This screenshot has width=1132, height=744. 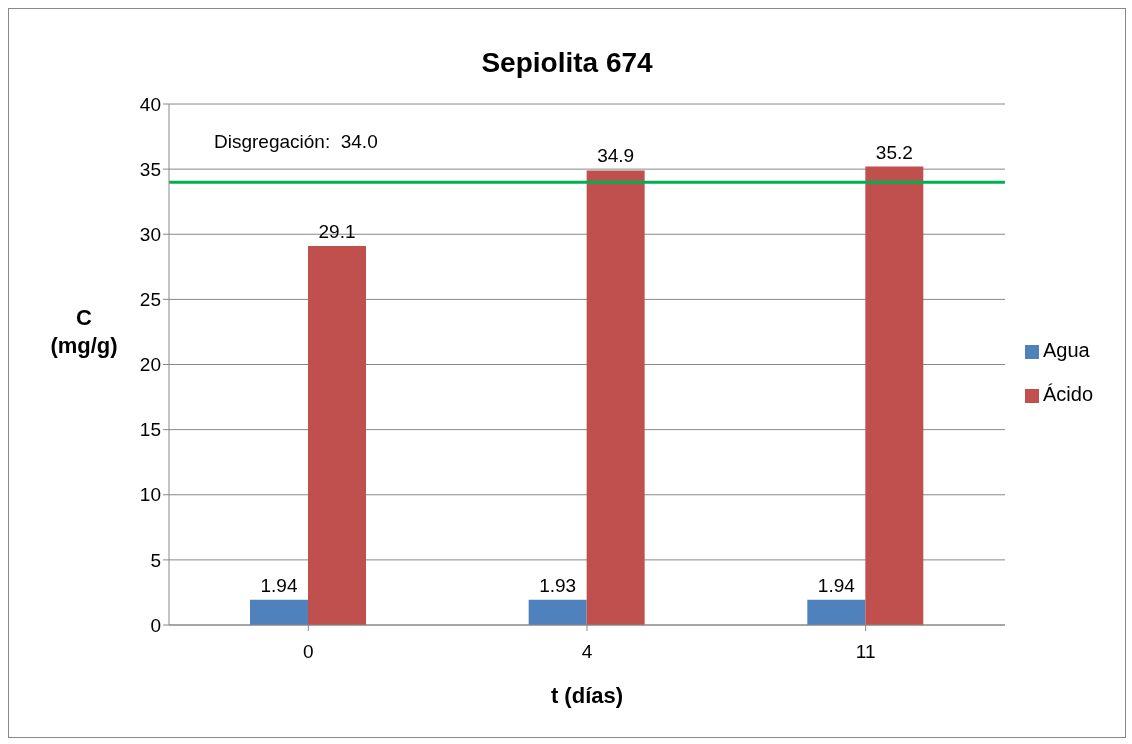 I want to click on y-tick-label: 35, so click(x=150, y=169).